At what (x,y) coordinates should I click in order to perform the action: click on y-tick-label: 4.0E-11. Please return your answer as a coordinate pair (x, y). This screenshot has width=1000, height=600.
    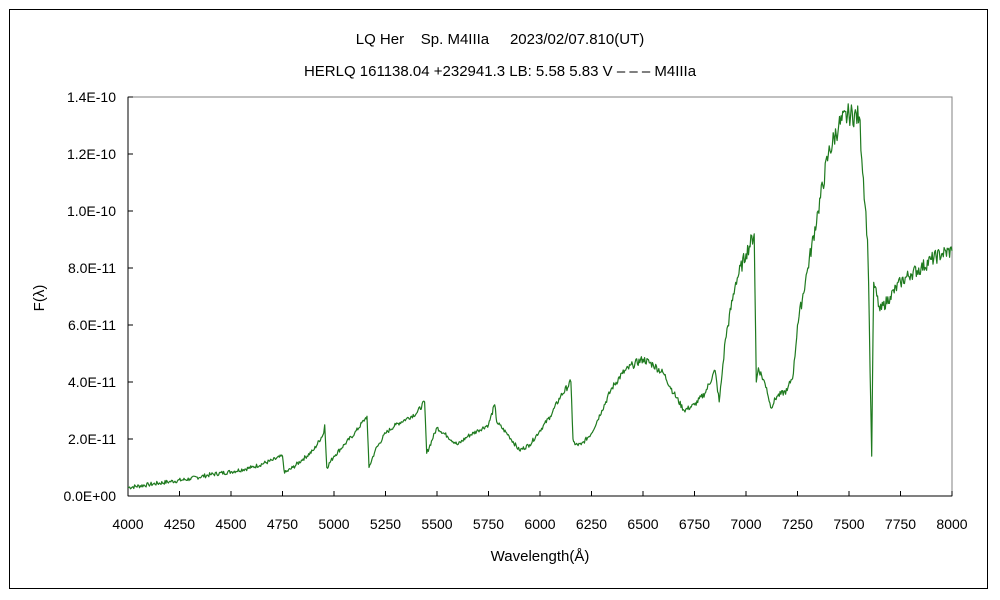
    Looking at the image, I should click on (92, 382).